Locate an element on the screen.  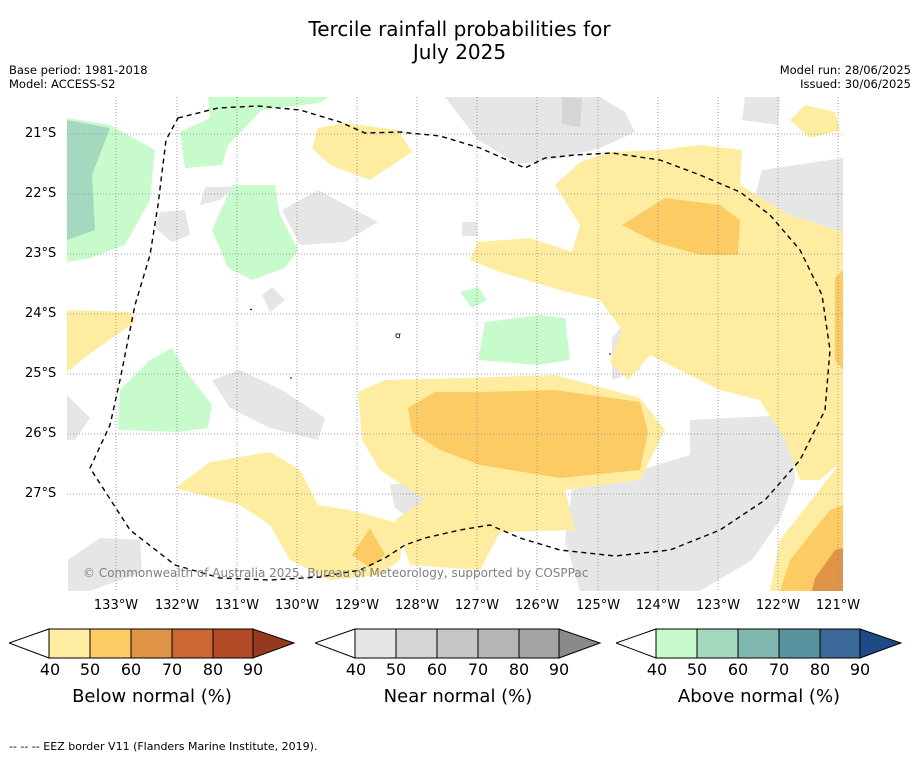
lon-label: 125°W is located at coordinates (598, 605).